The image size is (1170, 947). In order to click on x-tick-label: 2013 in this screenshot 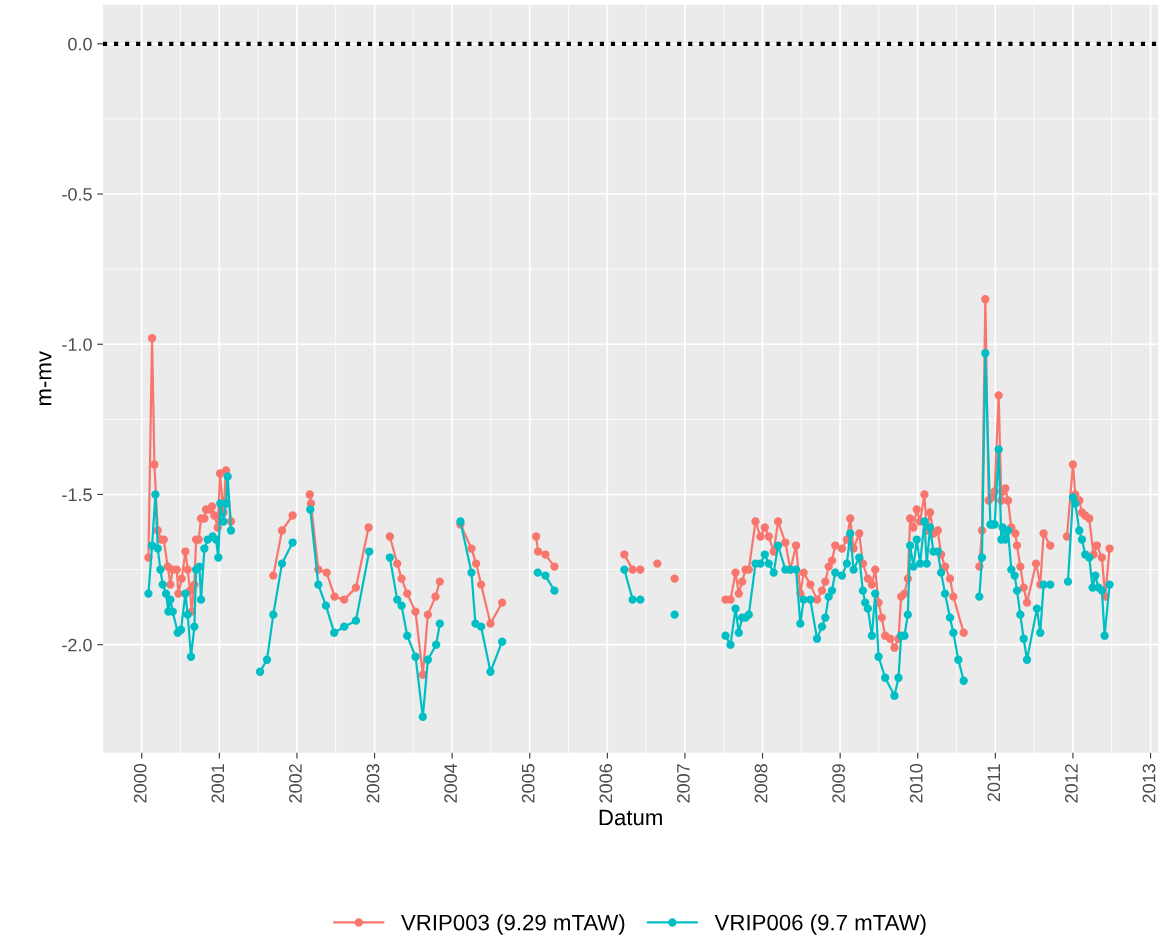, I will do `click(1149, 783)`.